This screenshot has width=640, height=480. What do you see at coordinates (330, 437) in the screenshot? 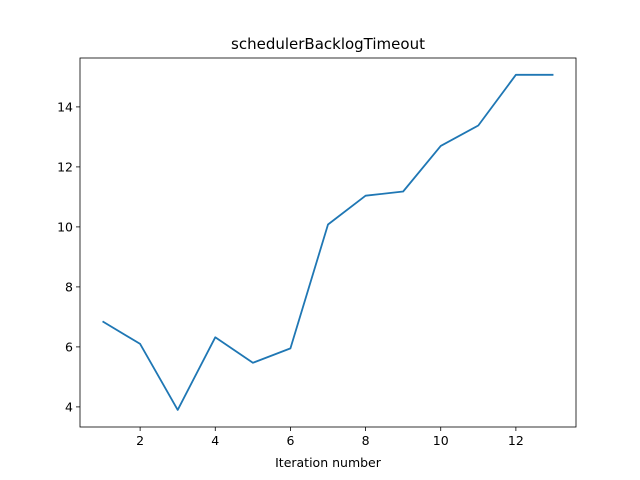
I see `x-axis: 2 4 6 8 10 12` at bounding box center [330, 437].